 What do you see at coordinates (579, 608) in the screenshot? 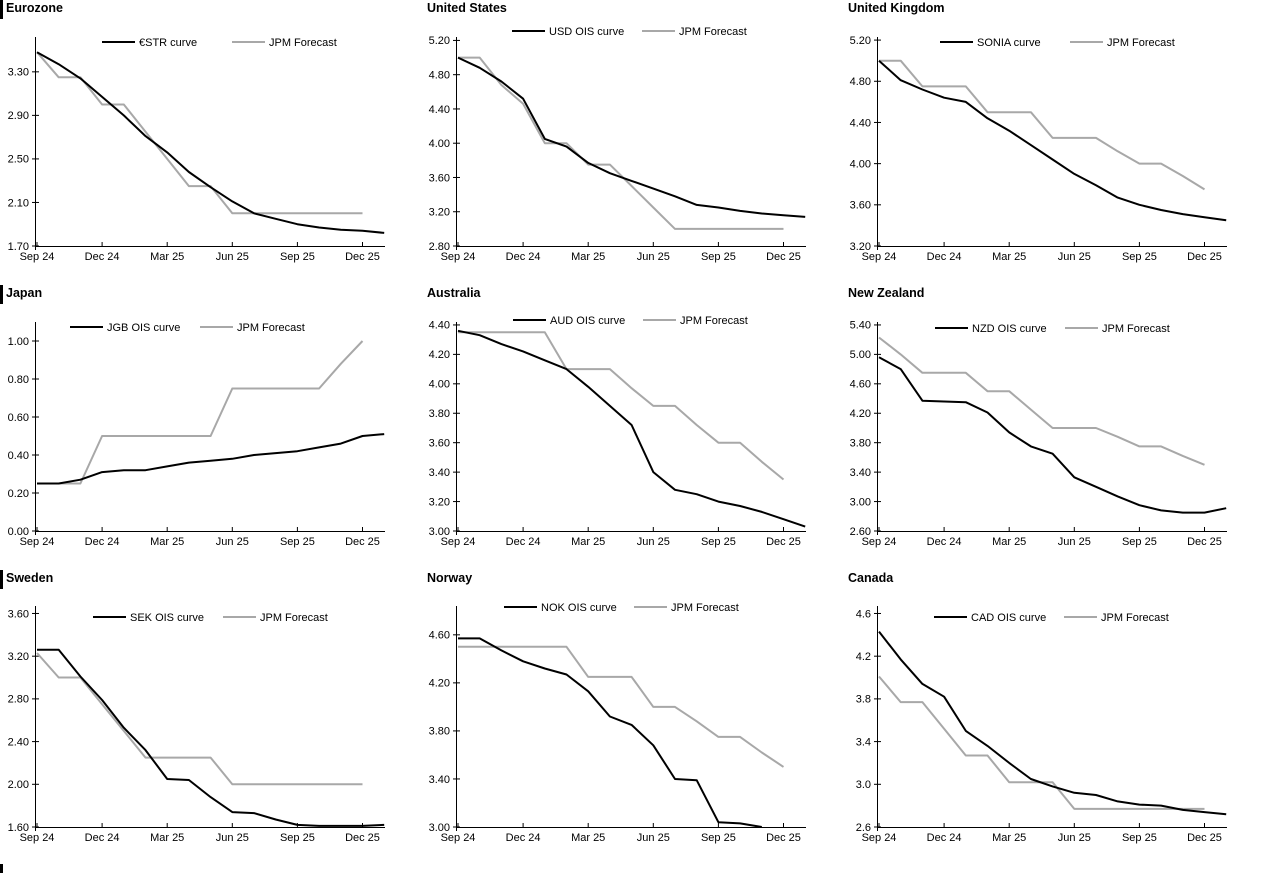
I see `legend-label: NOK OIS curve` at bounding box center [579, 608].